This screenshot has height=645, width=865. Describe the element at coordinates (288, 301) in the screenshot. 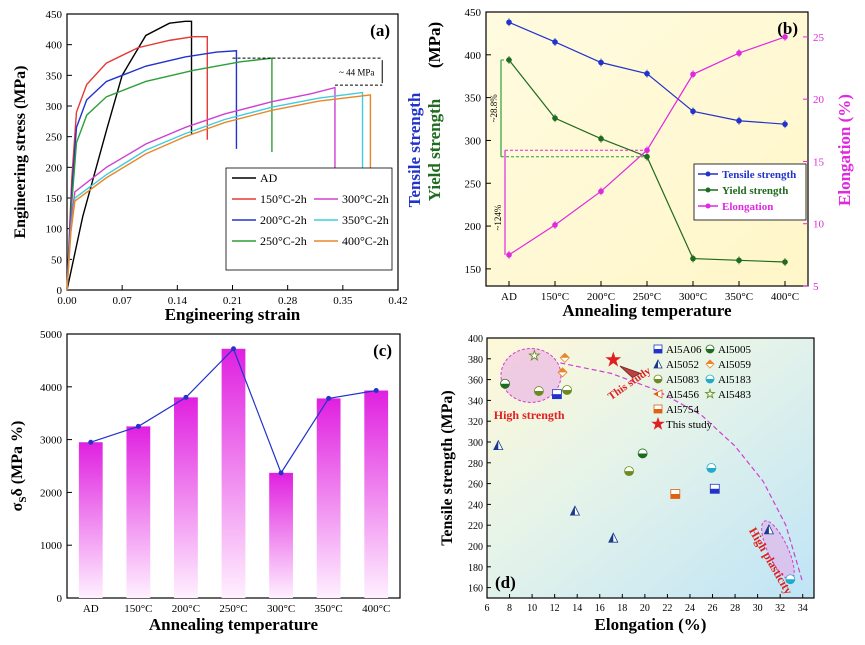

I see `x-tick-label-a: 0.28` at that location.